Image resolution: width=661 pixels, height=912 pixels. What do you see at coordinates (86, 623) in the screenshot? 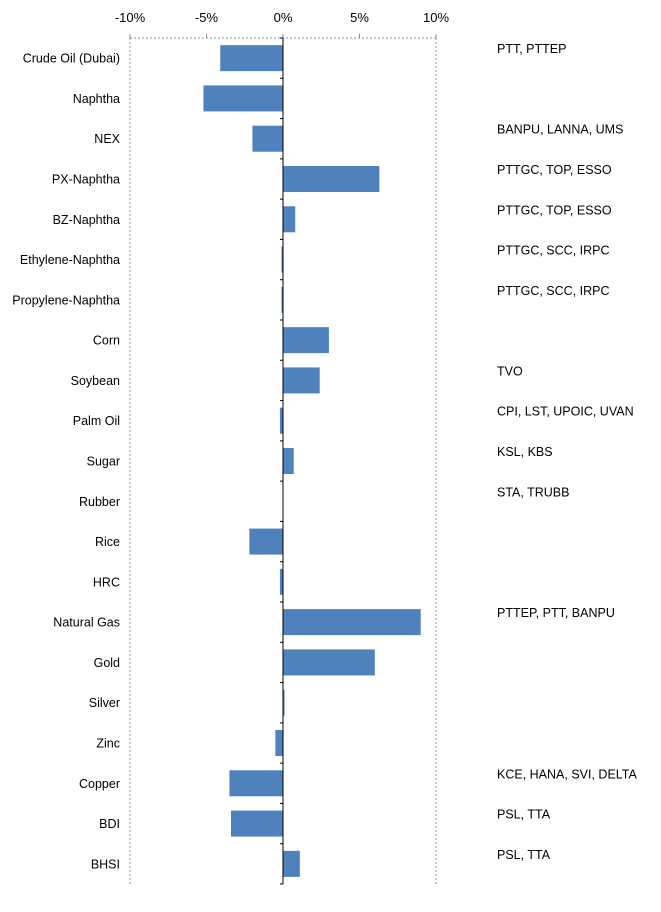
I see `category-label: Natural Gas` at bounding box center [86, 623].